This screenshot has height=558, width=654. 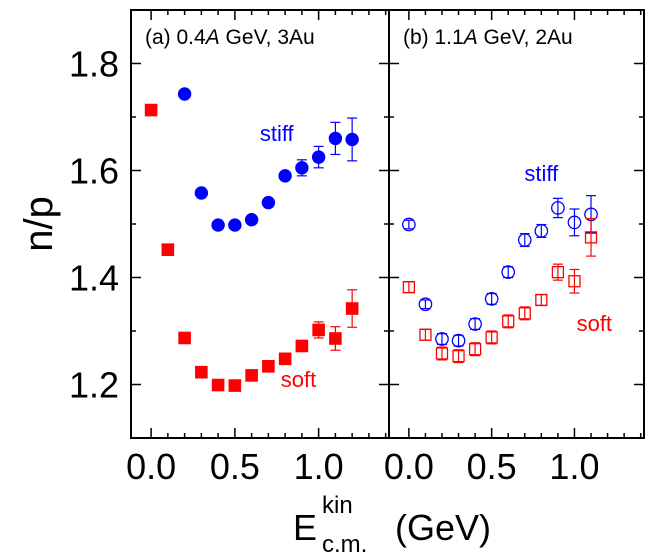 What do you see at coordinates (94, 385) in the screenshot?
I see `y-tick-label: 1.2` at bounding box center [94, 385].